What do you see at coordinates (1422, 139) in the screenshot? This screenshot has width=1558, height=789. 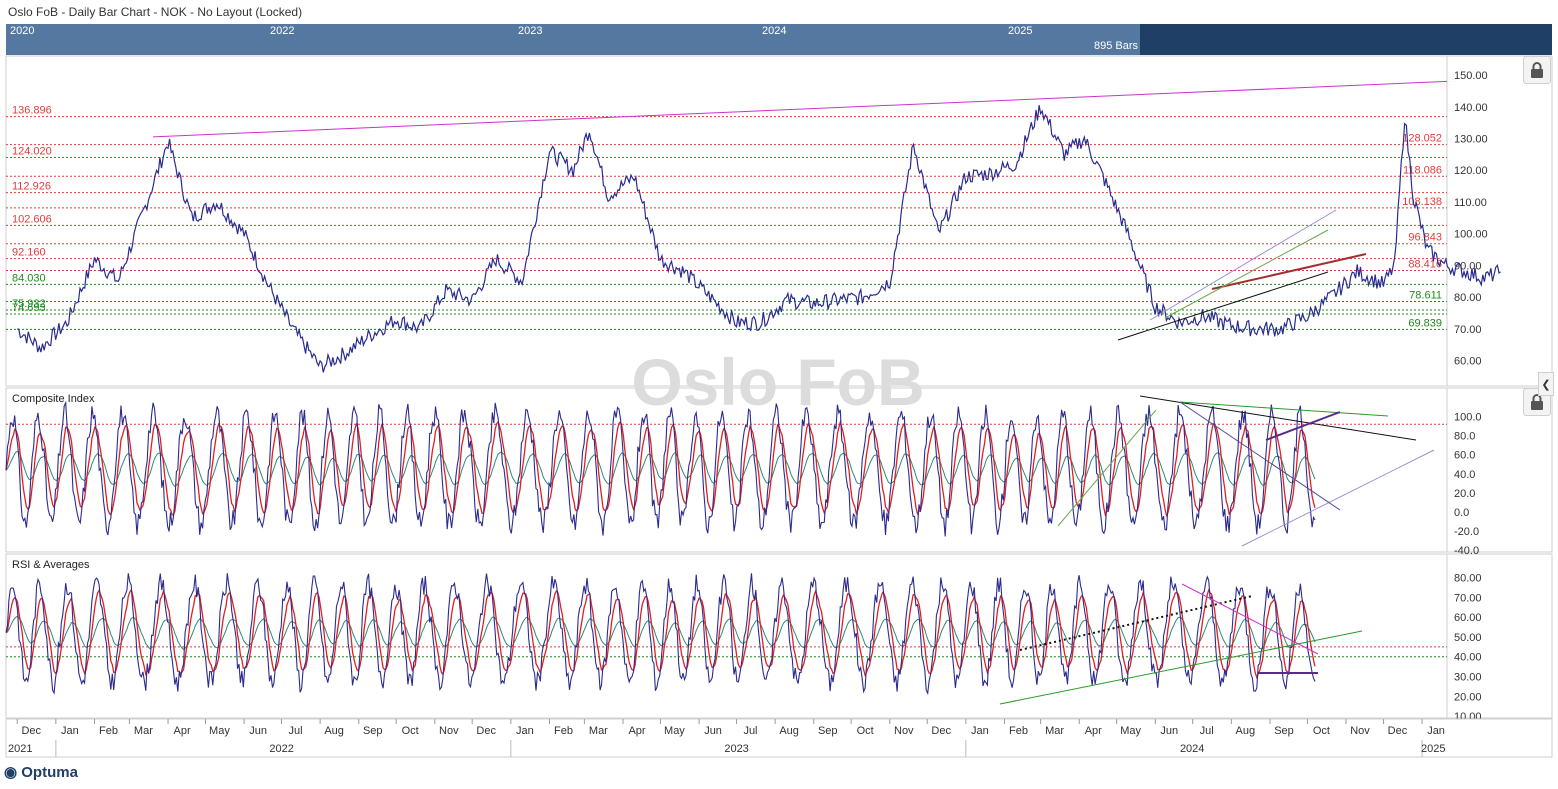 I see `level-label-red: 128.052` at bounding box center [1422, 139].